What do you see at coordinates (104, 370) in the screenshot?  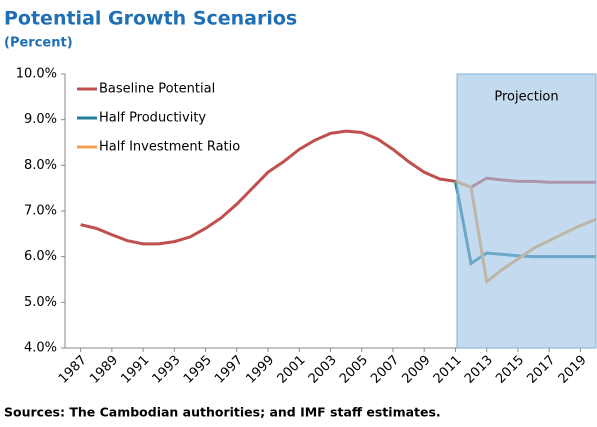 I see `x-tick-label: 1989` at bounding box center [104, 370].